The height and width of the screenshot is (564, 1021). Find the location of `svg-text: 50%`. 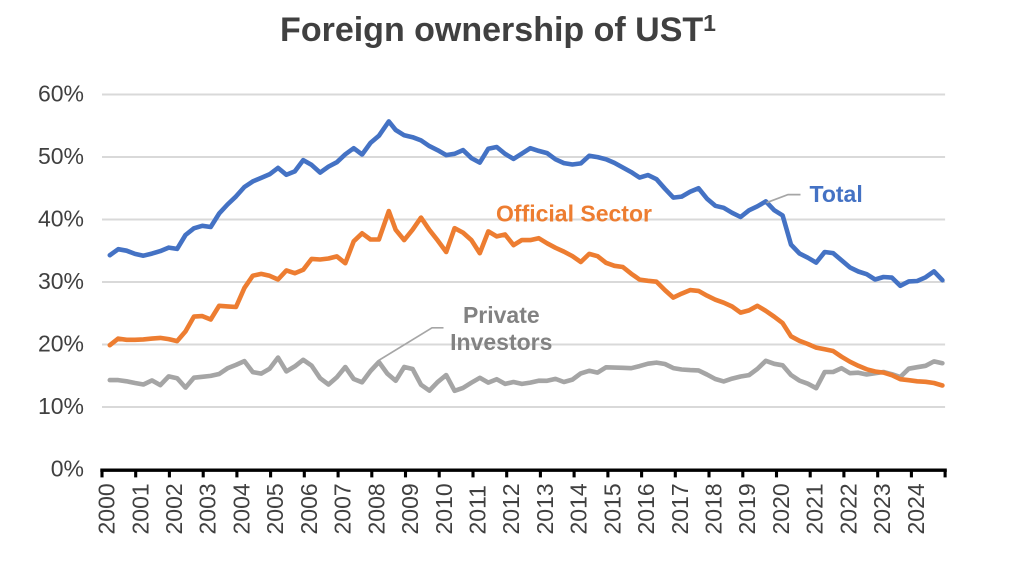

svg-text: 50% is located at coordinates (61, 156).